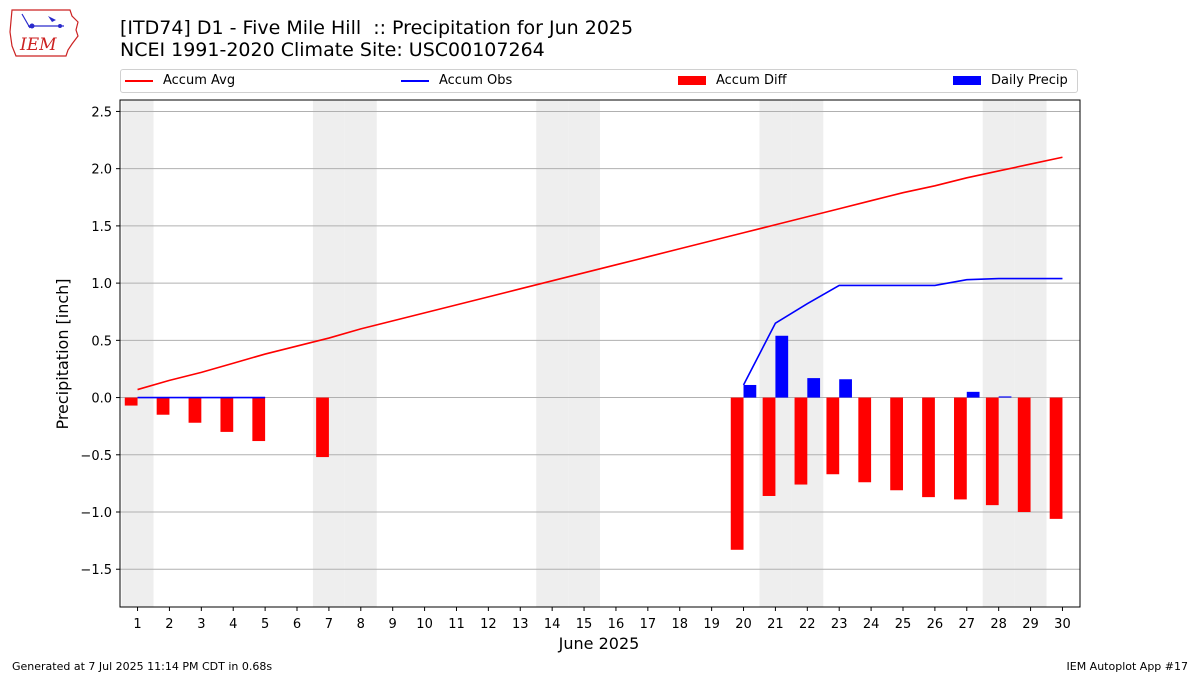 This screenshot has height=675, width=1200. Describe the element at coordinates (552, 624) in the screenshot. I see `x-tick-label: 14` at that location.